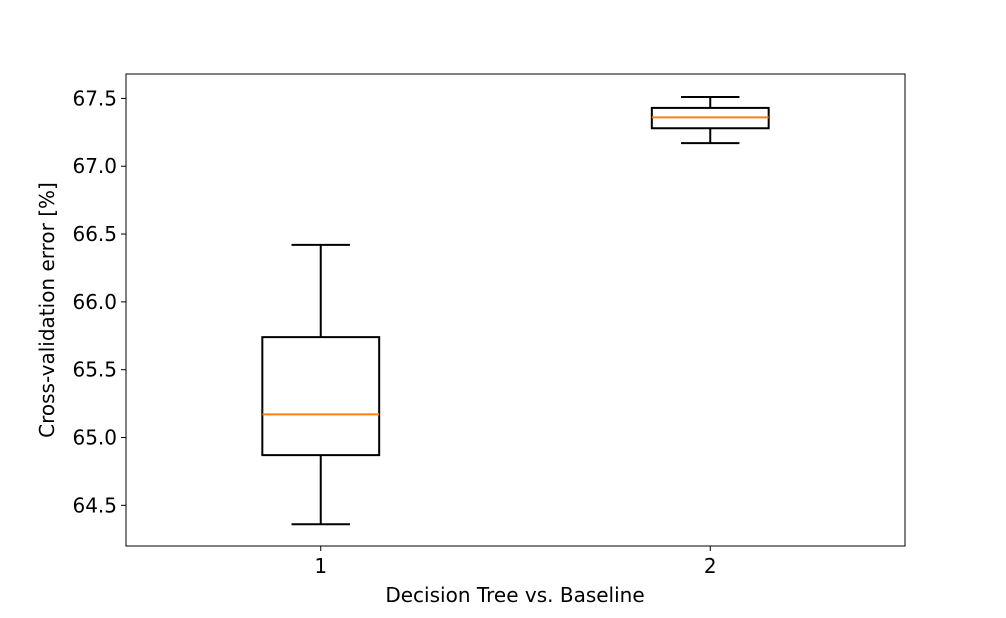  I want to click on y-tick-label: 67.5, so click(94, 98).